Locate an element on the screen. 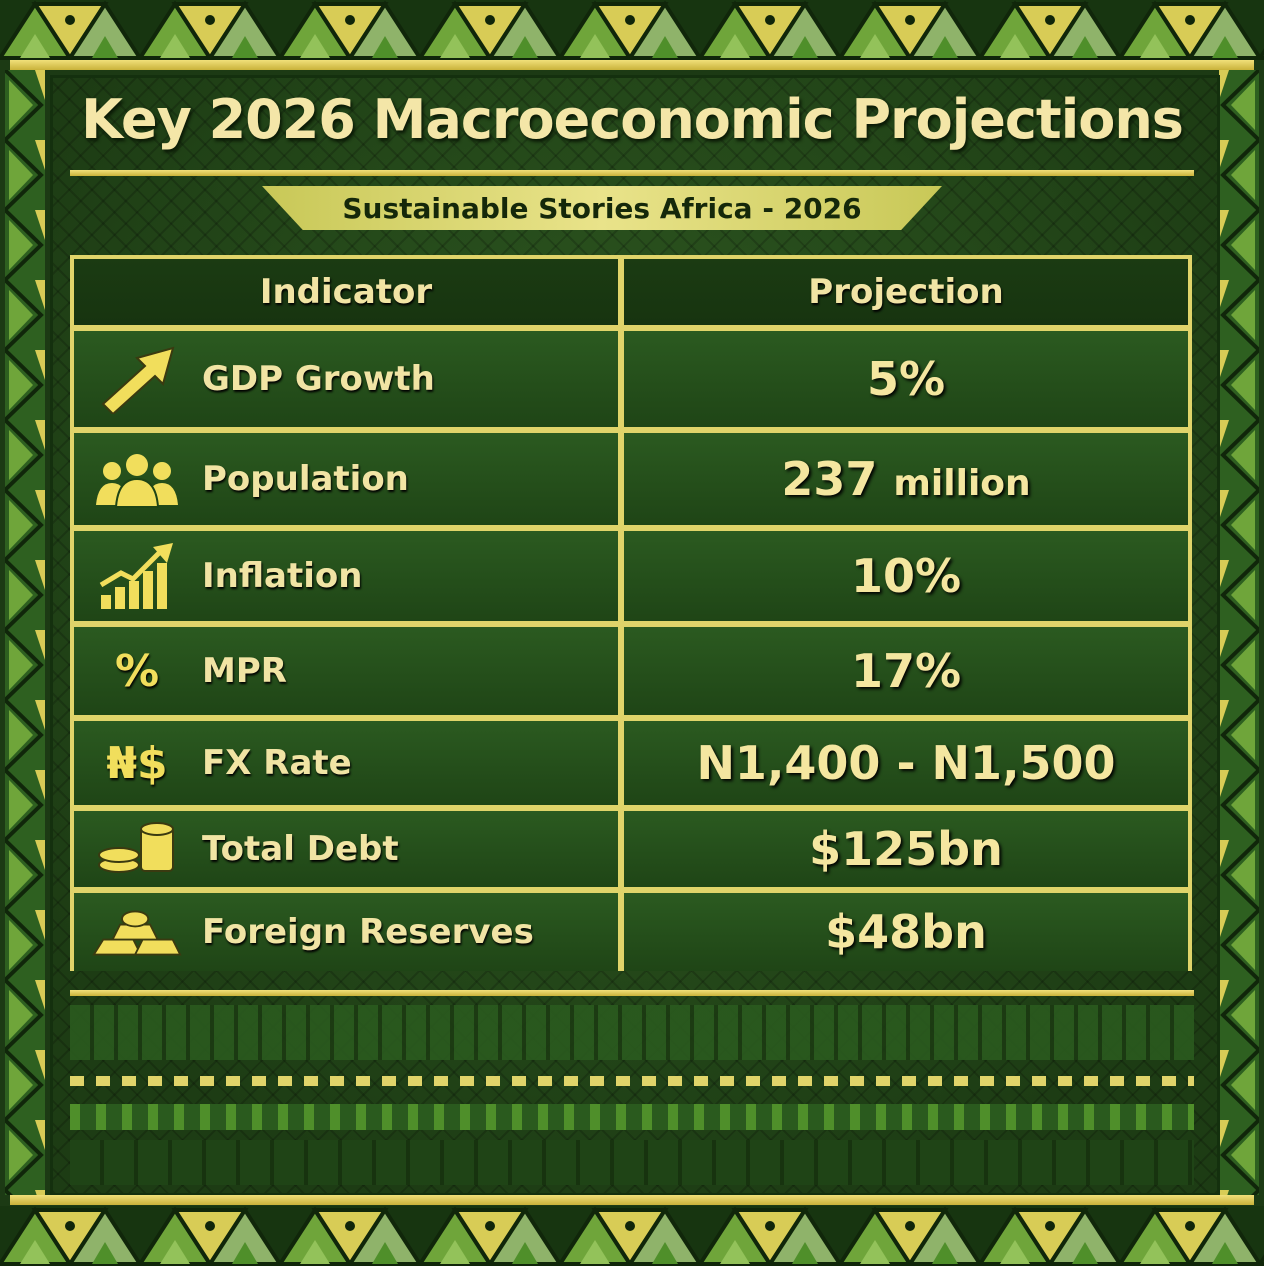 This screenshot has width=1264, height=1266. percent-icon: % is located at coordinates (137, 671).